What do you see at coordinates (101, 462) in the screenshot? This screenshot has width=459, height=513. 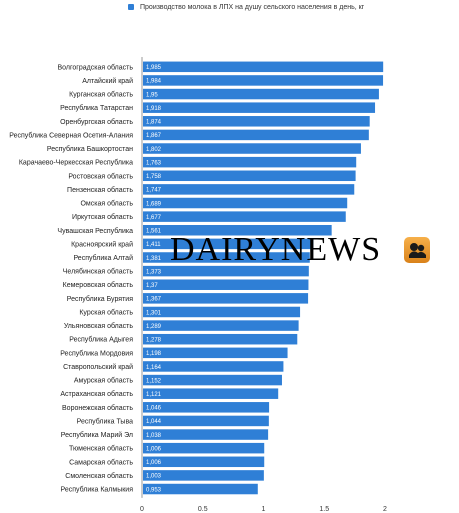 I see `category-label: Самарская область` at bounding box center [101, 462].